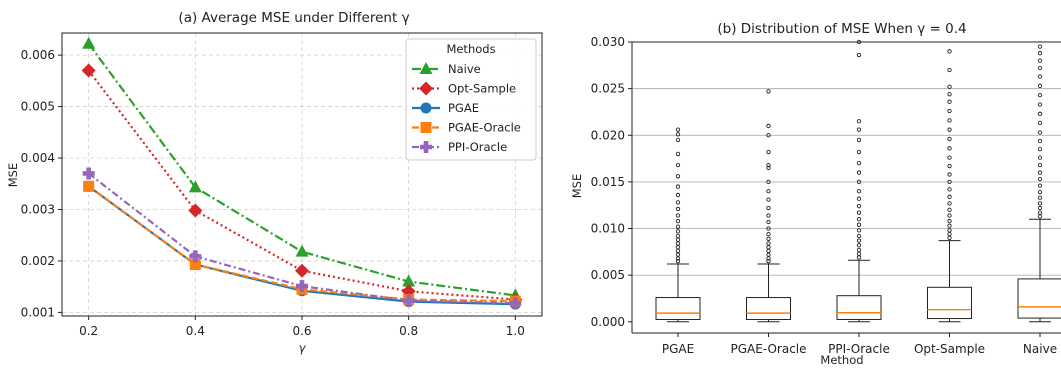 This screenshot has height=369, width=1061. What do you see at coordinates (859, 349) in the screenshot?
I see `x-tick-label: PPI-Oracle` at bounding box center [859, 349].